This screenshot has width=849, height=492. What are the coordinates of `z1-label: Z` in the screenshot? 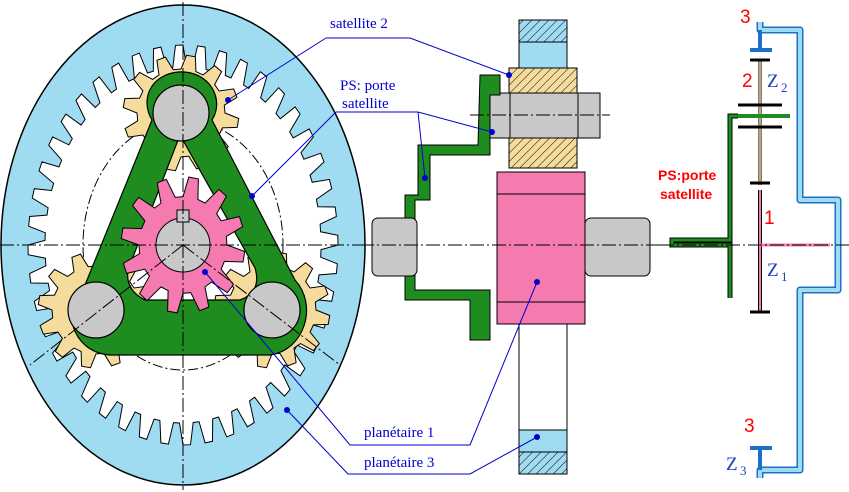 It's located at (773, 270).